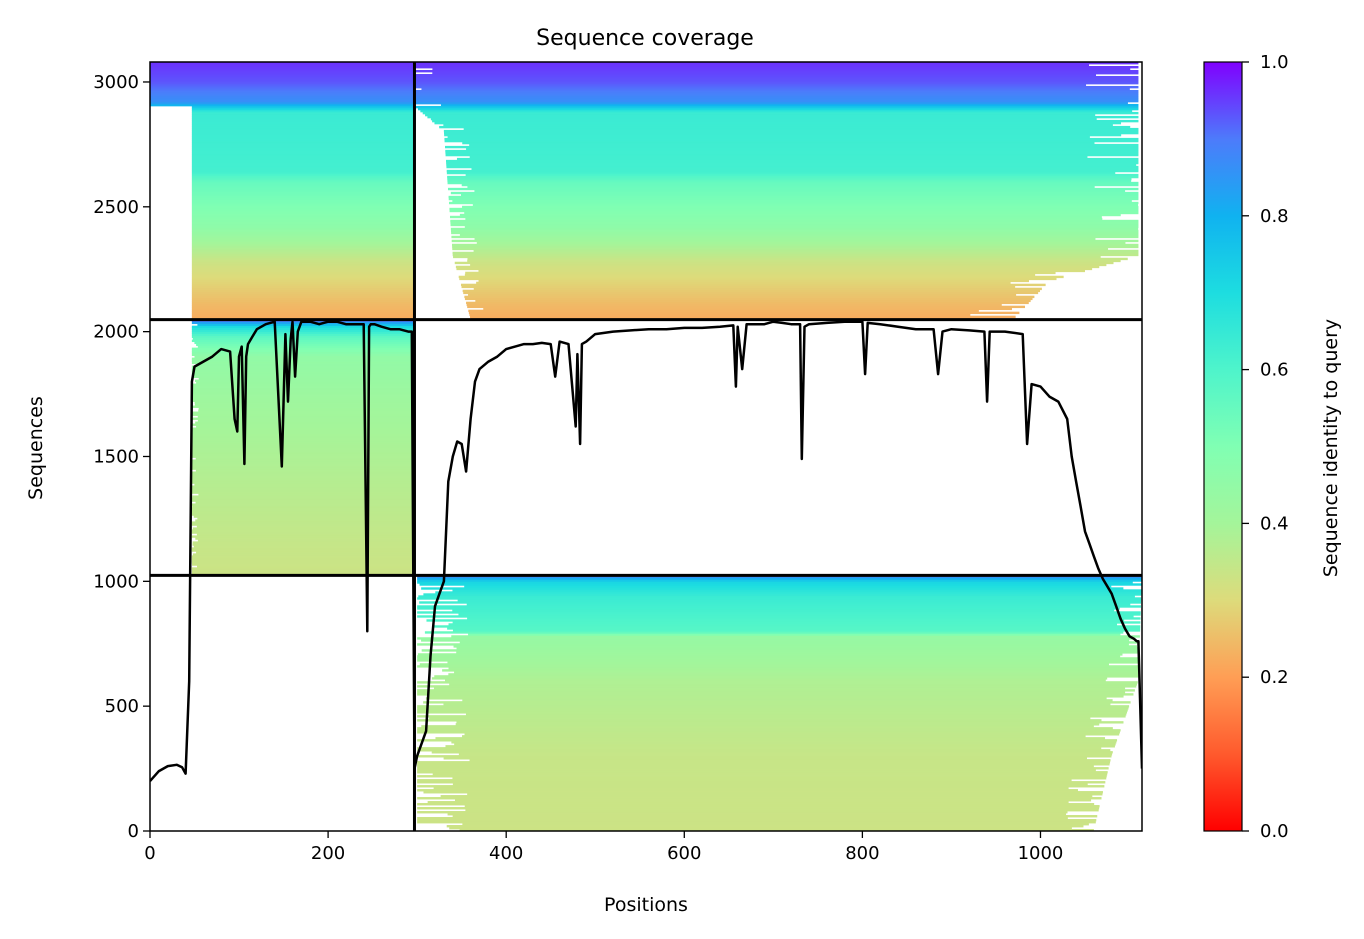  I want to click on y-tick-label: 1500, so click(116, 456).